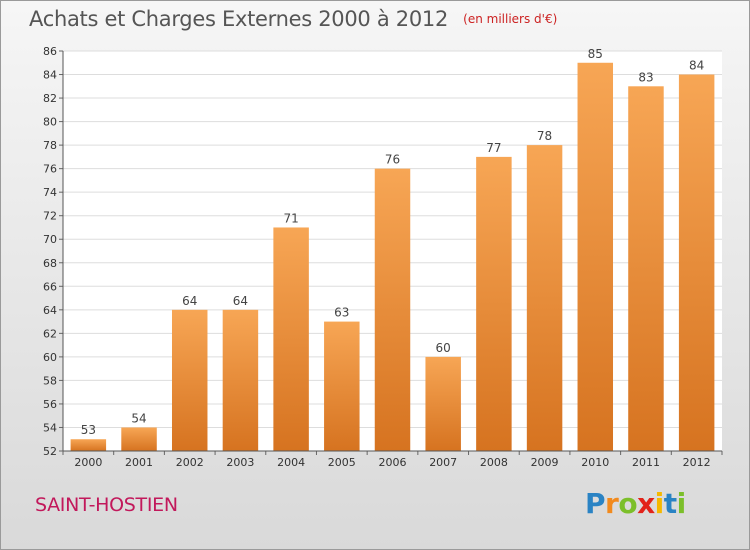  What do you see at coordinates (393, 462) in the screenshot?
I see `x-tick-label: 2006` at bounding box center [393, 462].